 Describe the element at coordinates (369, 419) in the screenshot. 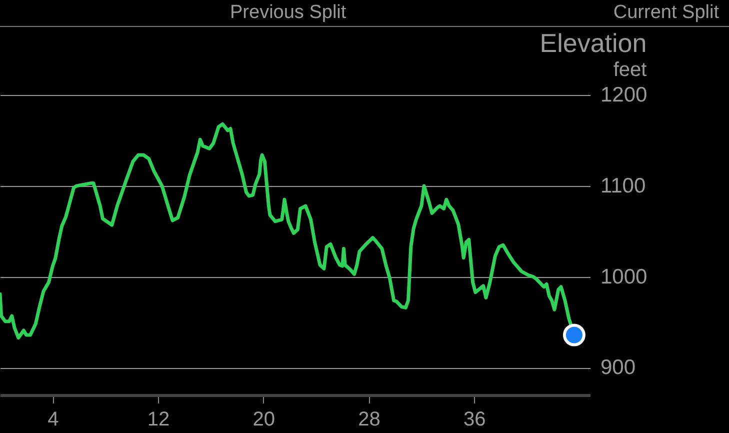

I see `x-tick-label: 28` at that location.